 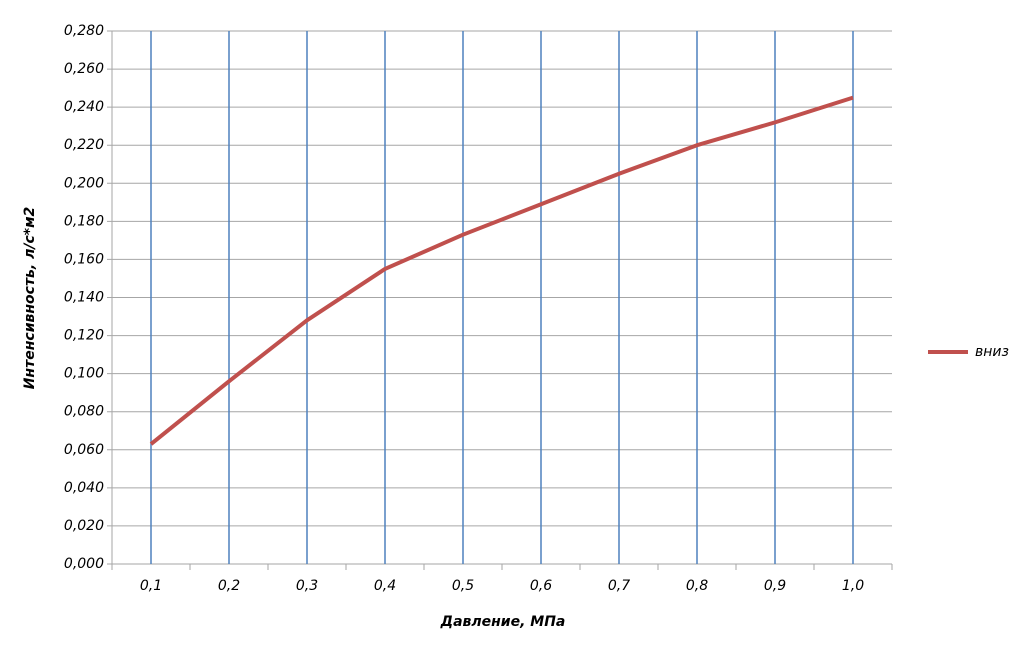 What do you see at coordinates (84, 107) in the screenshot?
I see `y-tick-label: 0,240` at bounding box center [84, 107].